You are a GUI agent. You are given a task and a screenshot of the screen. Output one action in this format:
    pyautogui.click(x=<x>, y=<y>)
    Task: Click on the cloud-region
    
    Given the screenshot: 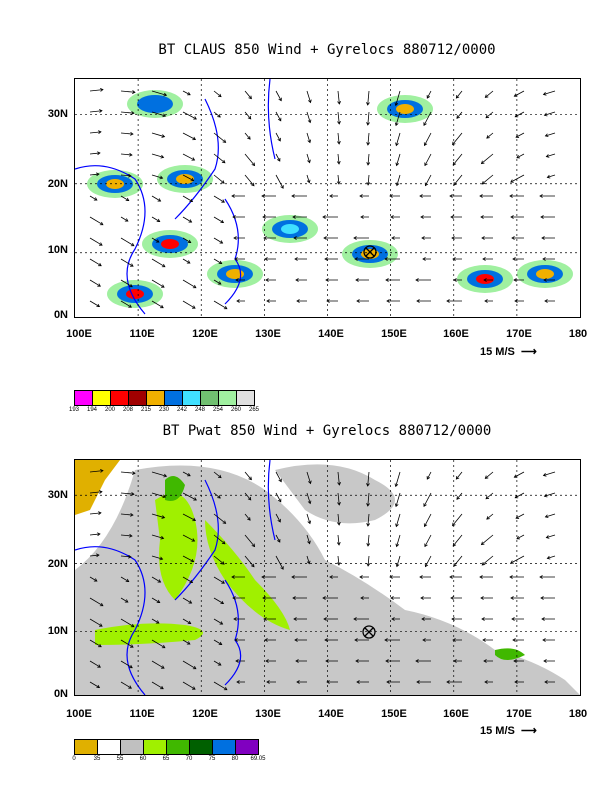 What is the action you would take?
    pyautogui.click(x=235, y=274)
    